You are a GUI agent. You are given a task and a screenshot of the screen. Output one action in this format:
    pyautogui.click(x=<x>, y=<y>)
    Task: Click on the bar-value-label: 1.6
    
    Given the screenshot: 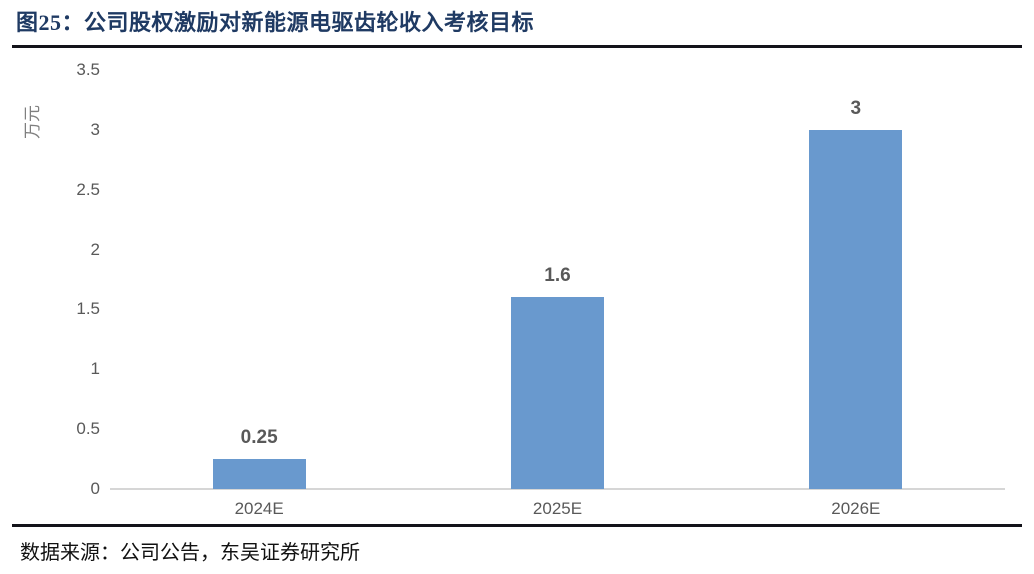 What is the action you would take?
    pyautogui.click(x=557, y=276)
    